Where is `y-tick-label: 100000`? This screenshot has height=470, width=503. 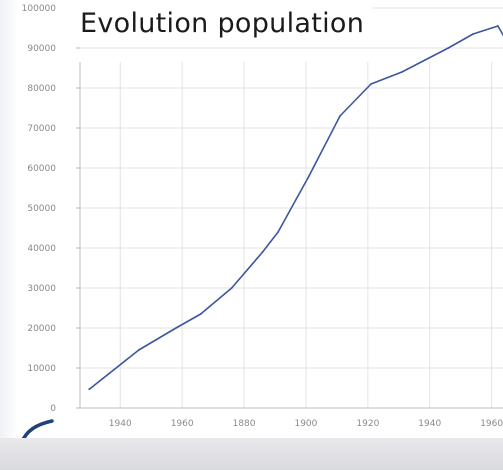
y-tick-label: 100000 is located at coordinates (39, 9).